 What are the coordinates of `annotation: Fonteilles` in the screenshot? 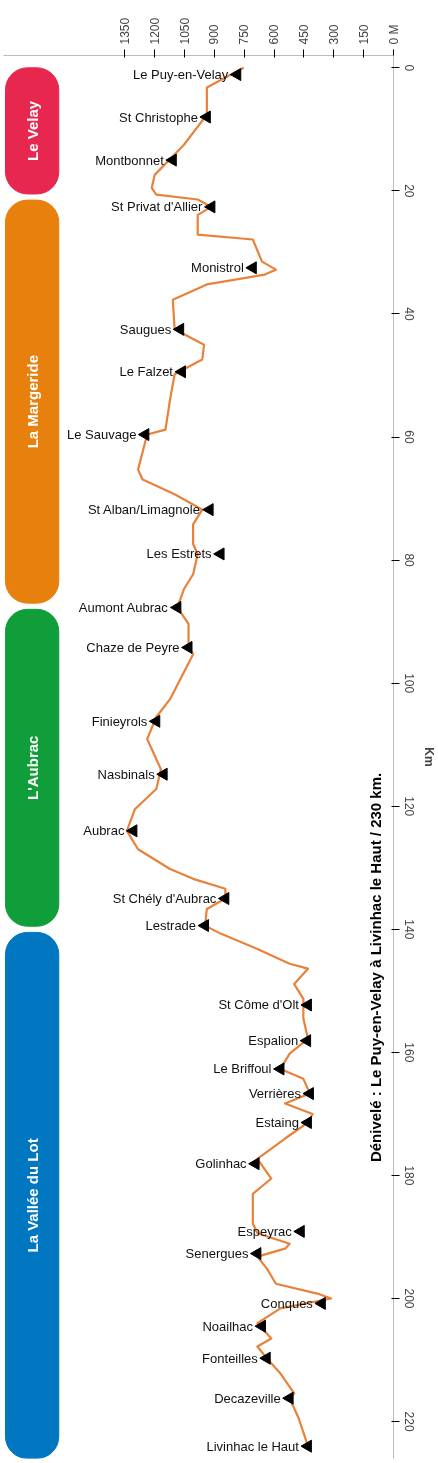 It's located at (230, 1358).